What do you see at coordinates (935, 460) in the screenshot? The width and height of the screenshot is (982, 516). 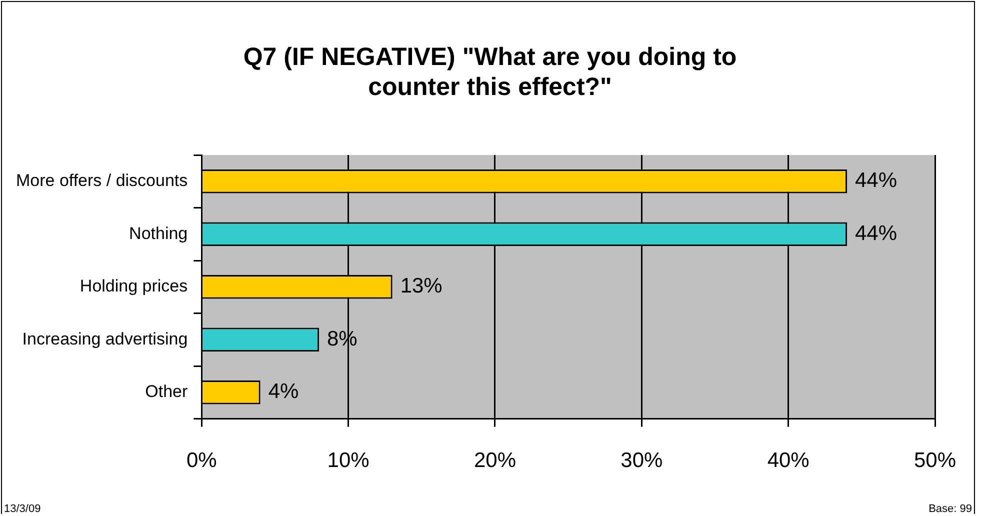 I see `x-tick-label: 50%` at bounding box center [935, 460].